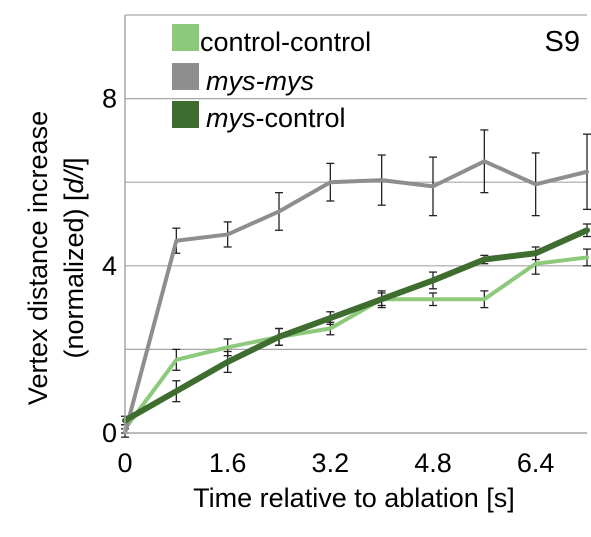 This screenshot has height=537, width=591. What do you see at coordinates (276, 118) in the screenshot?
I see `legend-label: mys-control` at bounding box center [276, 118].